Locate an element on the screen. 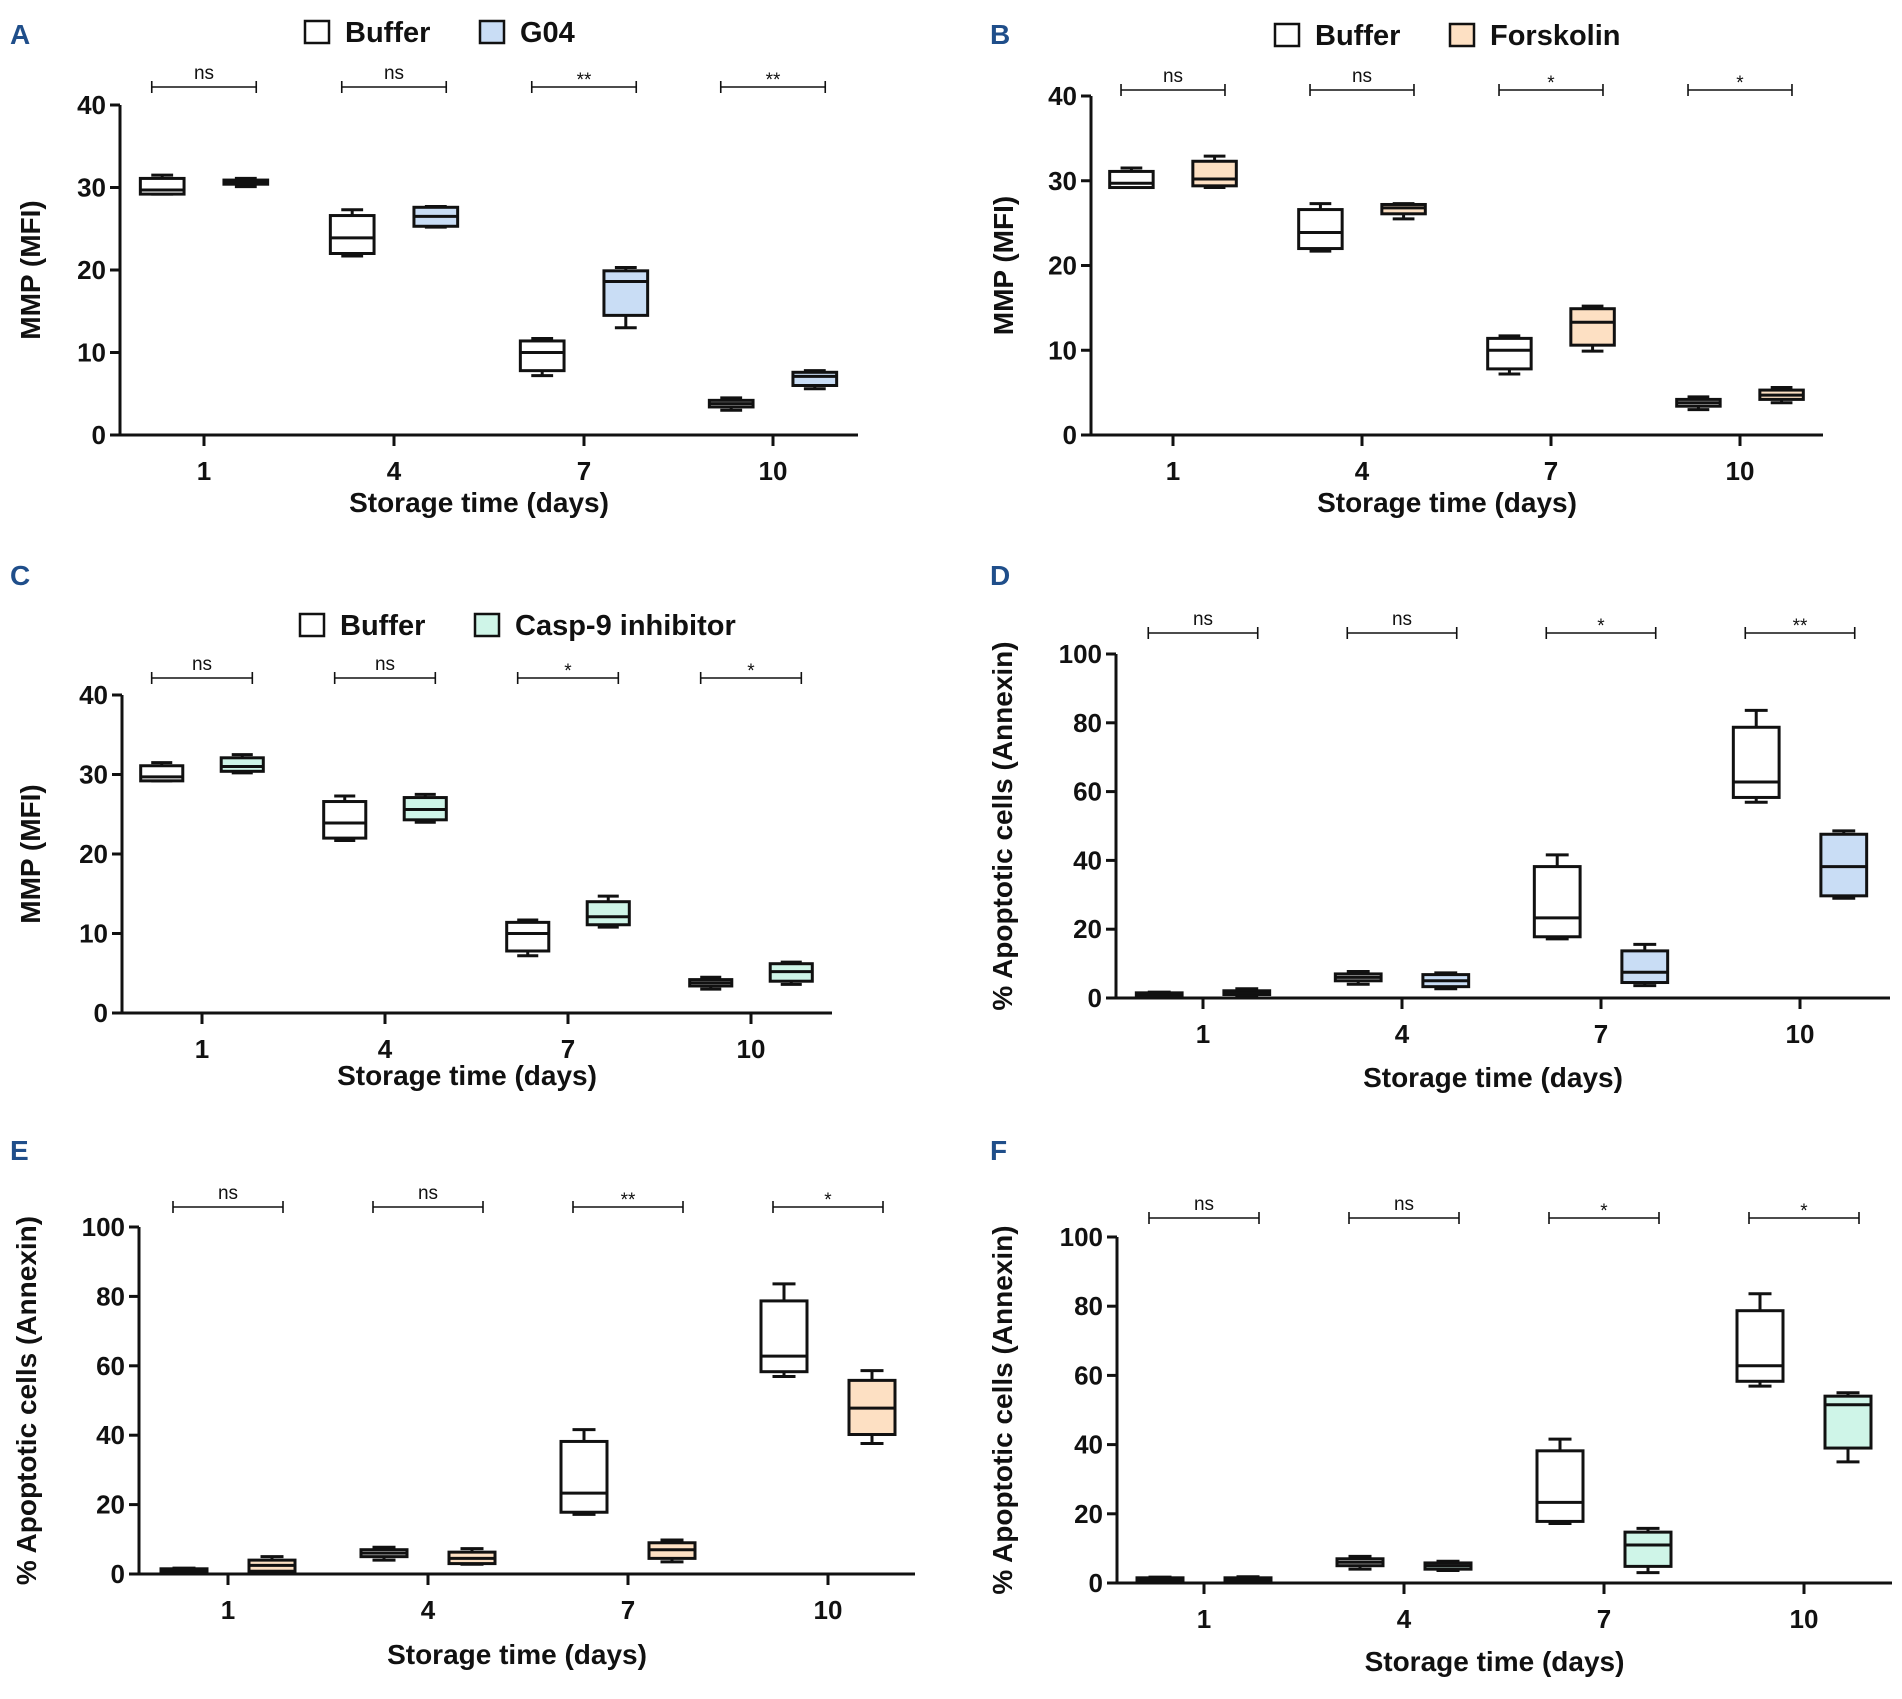 The height and width of the screenshot is (1699, 1902). panel-label: E is located at coordinates (19, 1150).